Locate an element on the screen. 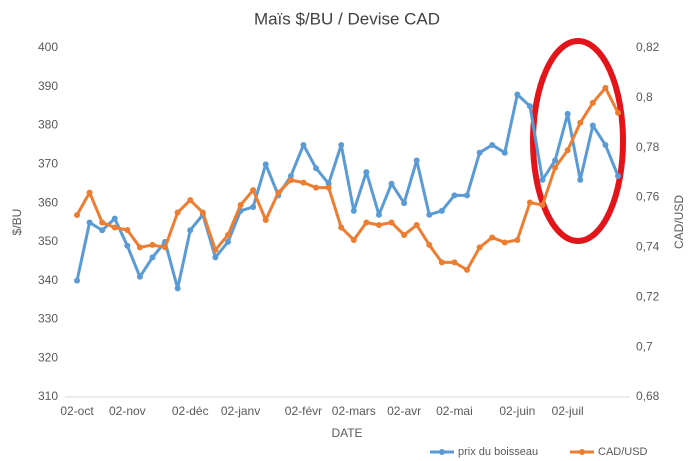 The height and width of the screenshot is (461, 694). legend-label: prix du boisseau is located at coordinates (498, 452).